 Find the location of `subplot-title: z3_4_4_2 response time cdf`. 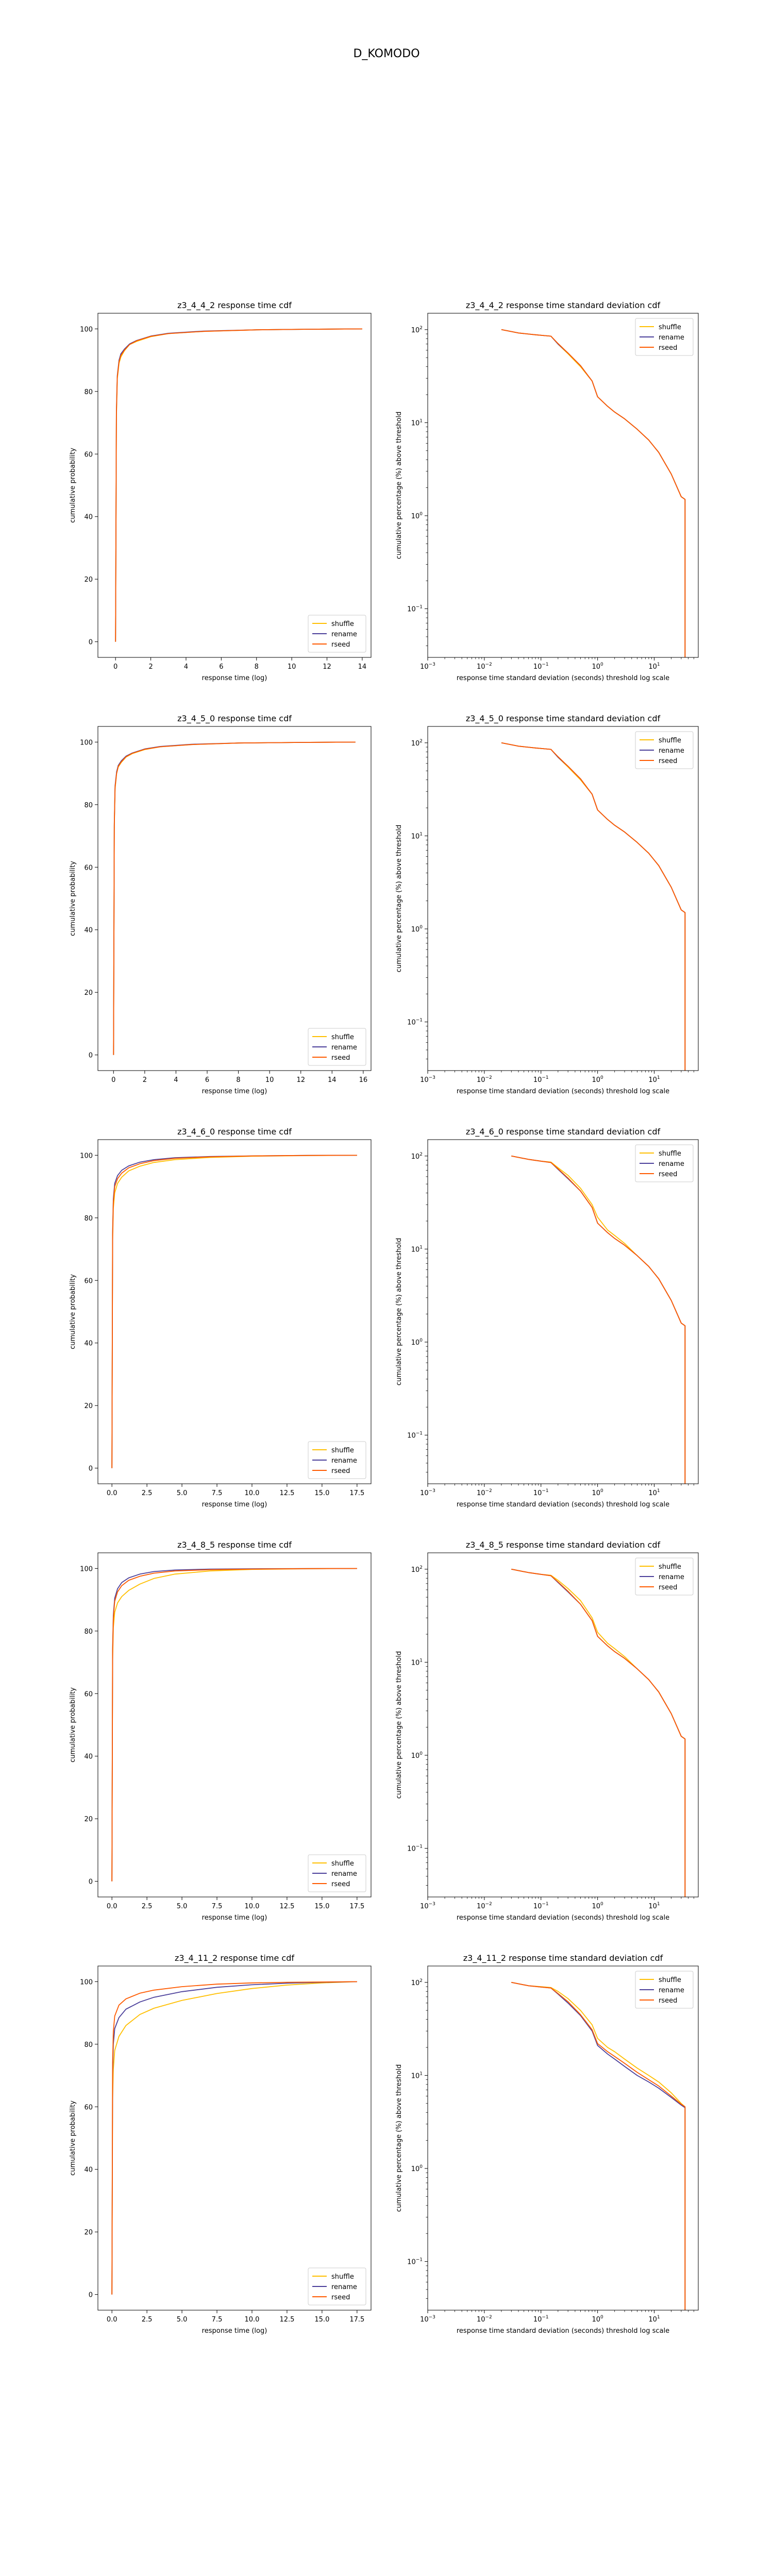

subplot-title: z3_4_4_2 response time cdf is located at coordinates (234, 305).